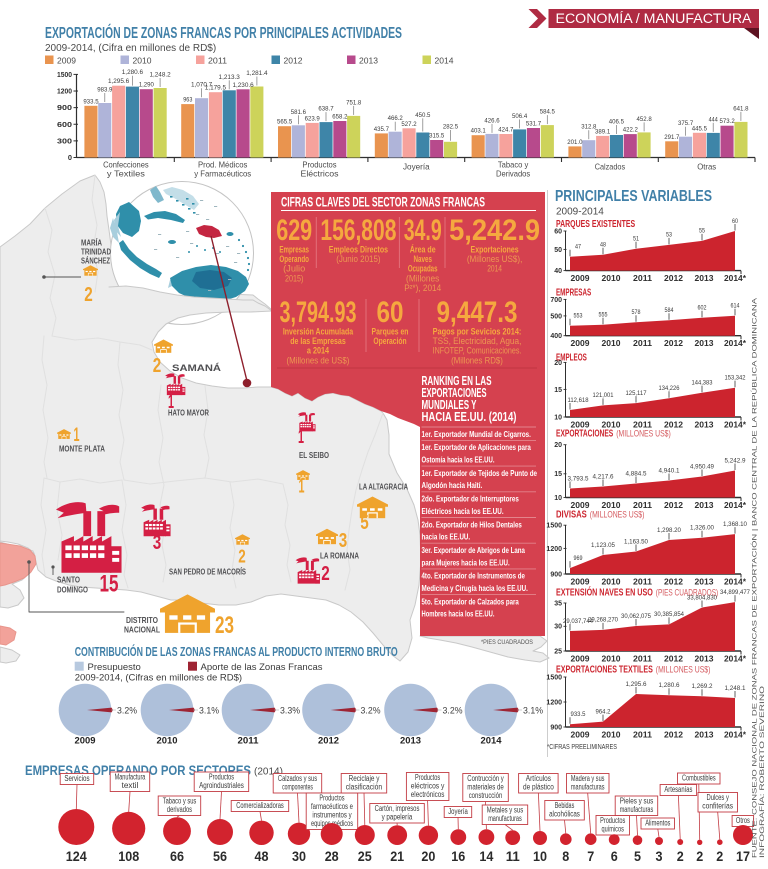 The width and height of the screenshot is (768, 869). Describe the element at coordinates (636, 239) in the screenshot. I see `svg-text: 51` at that location.